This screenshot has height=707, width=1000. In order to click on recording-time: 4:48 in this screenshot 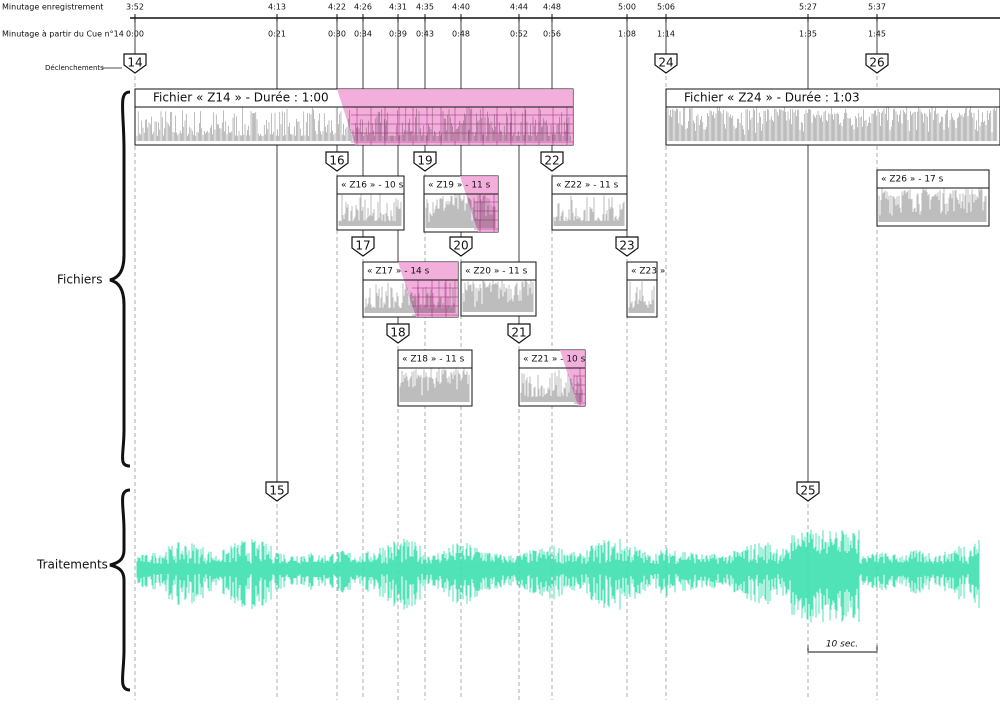, I will do `click(552, 7)`.